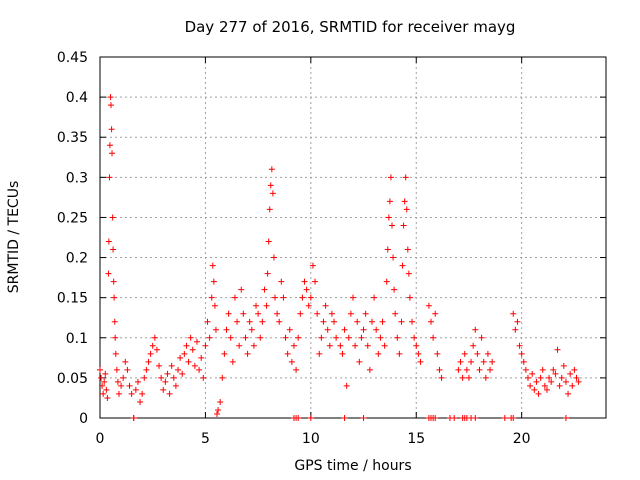  What do you see at coordinates (14, 237) in the screenshot?
I see `y-axis-label: SRMTID / TECUs` at bounding box center [14, 237].